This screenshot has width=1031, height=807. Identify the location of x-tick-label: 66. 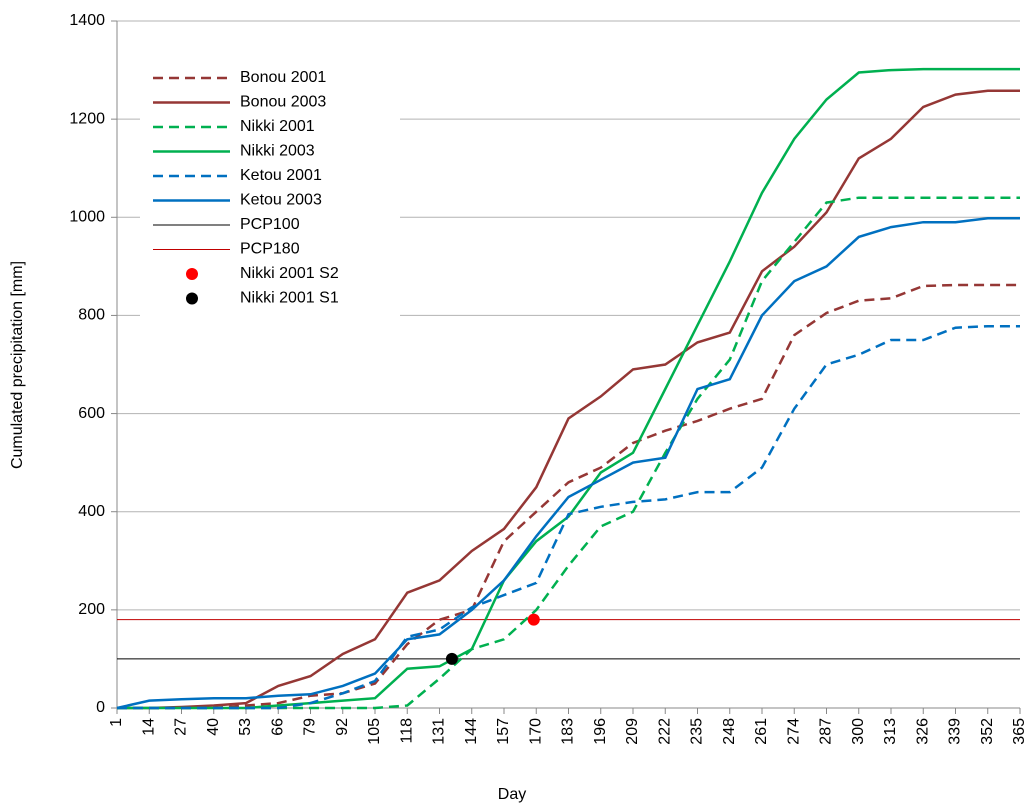
(277, 727).